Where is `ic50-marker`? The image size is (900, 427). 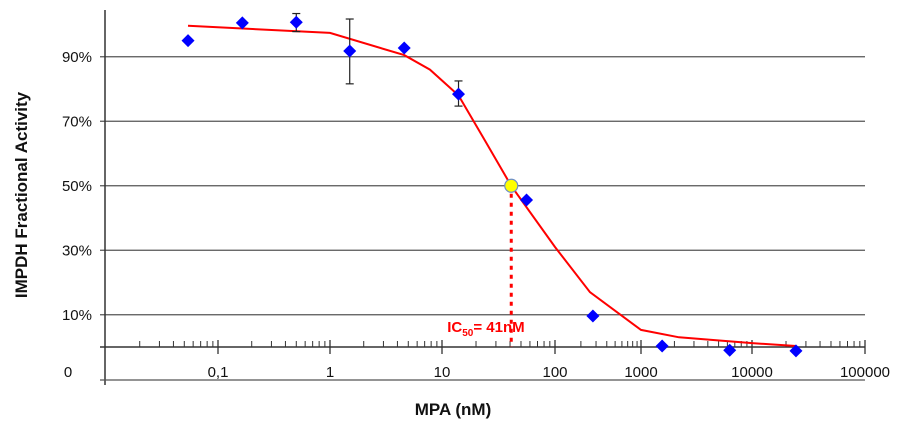 ic50-marker is located at coordinates (511, 185).